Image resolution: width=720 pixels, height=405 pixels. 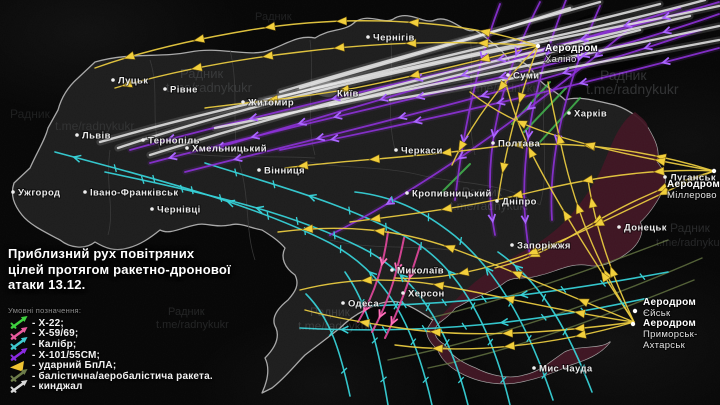 What do you see at coordinates (138, 344) in the screenshot?
I see `legend-item: - Калібр;` at bounding box center [138, 344].